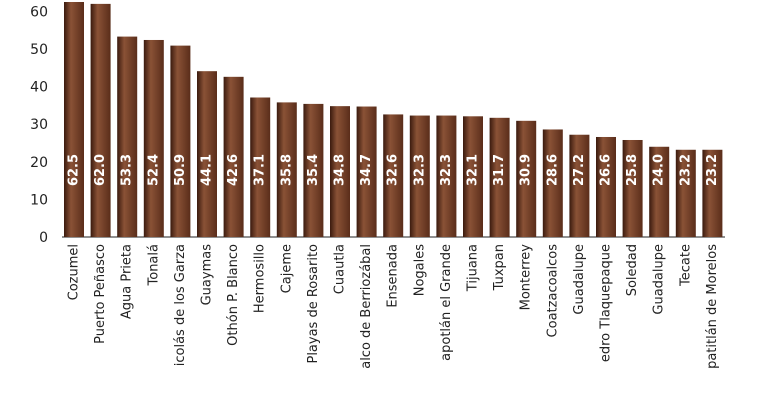  Describe the element at coordinates (659, 170) in the screenshot. I see `bar-value-label: 24.0` at that location.